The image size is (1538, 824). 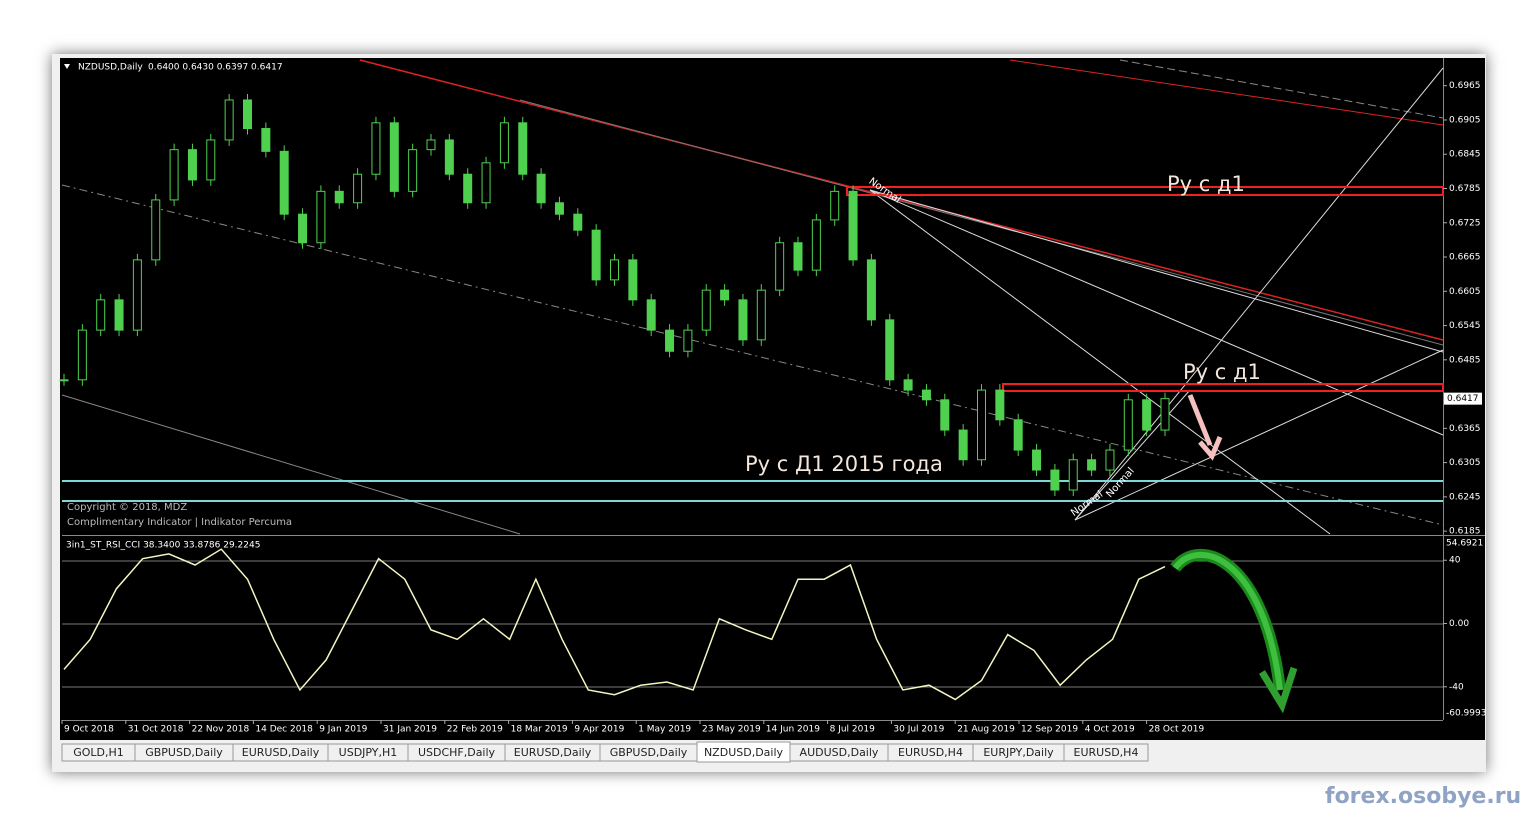 I want to click on x-tick-label: 9 Jan 2019, so click(x=343, y=730).